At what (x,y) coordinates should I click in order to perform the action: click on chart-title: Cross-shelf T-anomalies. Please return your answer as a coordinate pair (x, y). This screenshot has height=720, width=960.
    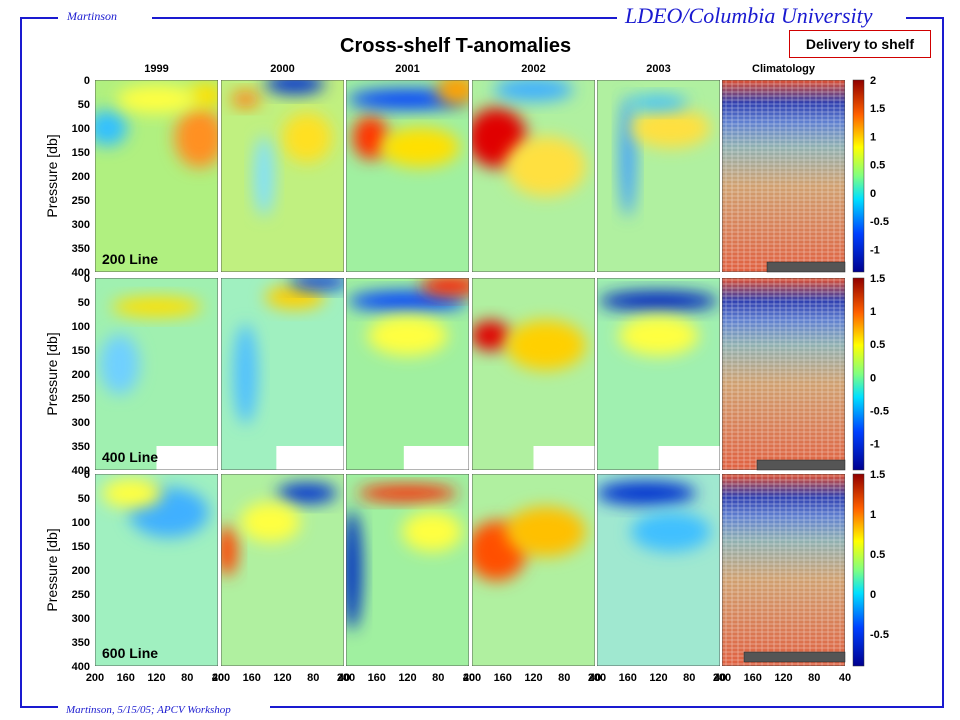
    Looking at the image, I should click on (456, 46).